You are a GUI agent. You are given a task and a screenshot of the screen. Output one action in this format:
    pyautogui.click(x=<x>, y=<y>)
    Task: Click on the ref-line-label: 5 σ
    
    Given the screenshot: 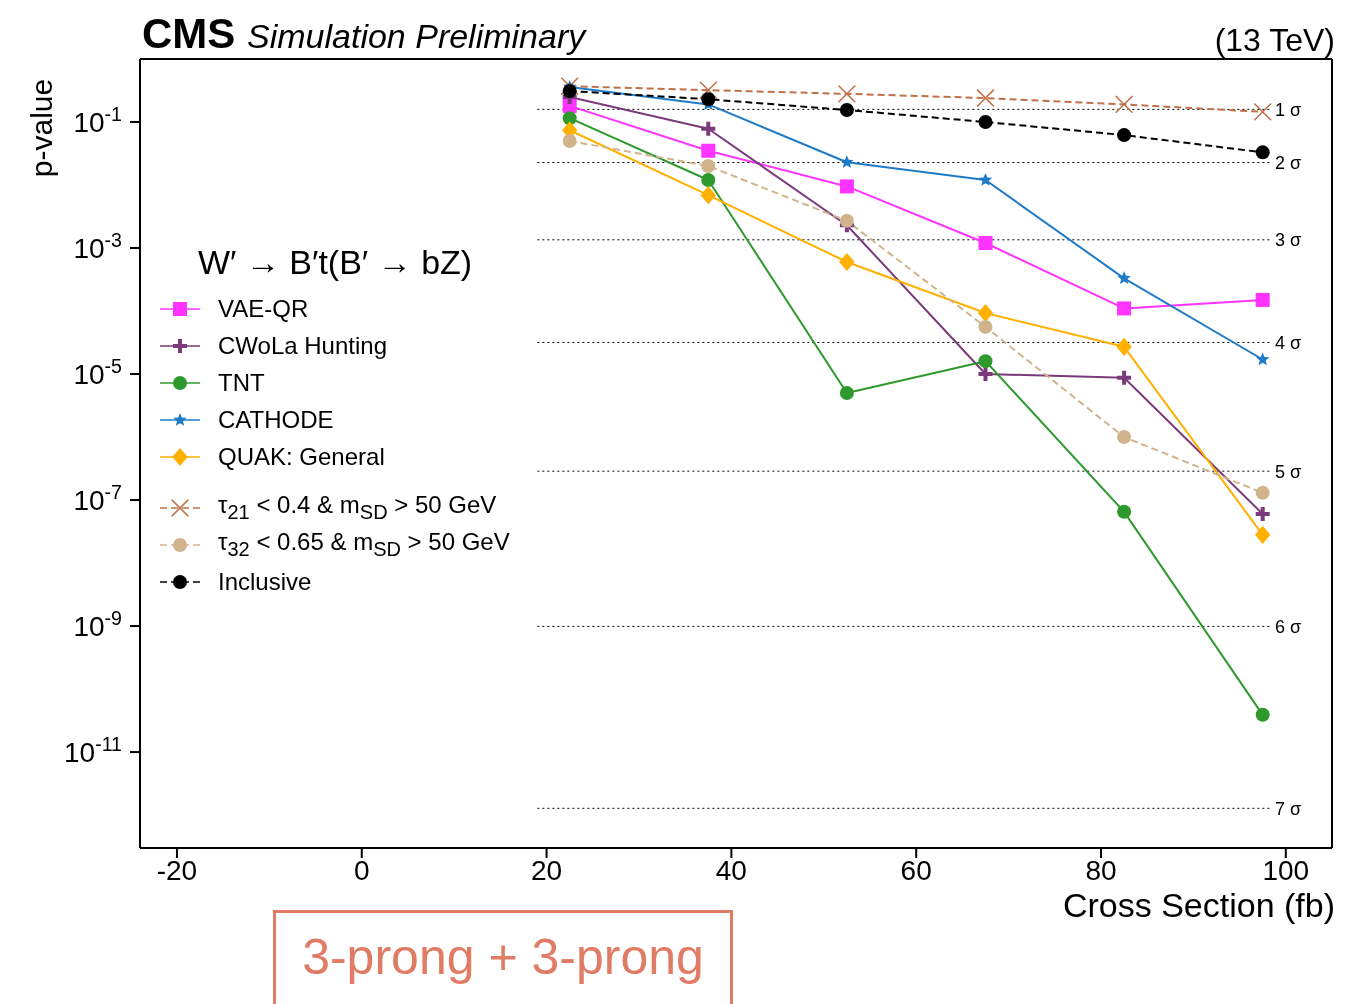 What is the action you would take?
    pyautogui.click(x=1288, y=471)
    